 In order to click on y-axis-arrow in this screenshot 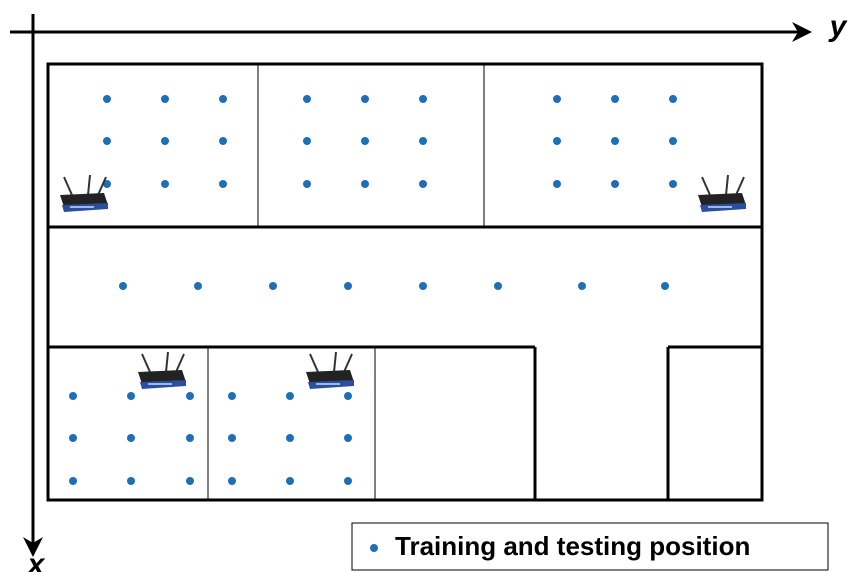, I will do `click(802, 32)`.